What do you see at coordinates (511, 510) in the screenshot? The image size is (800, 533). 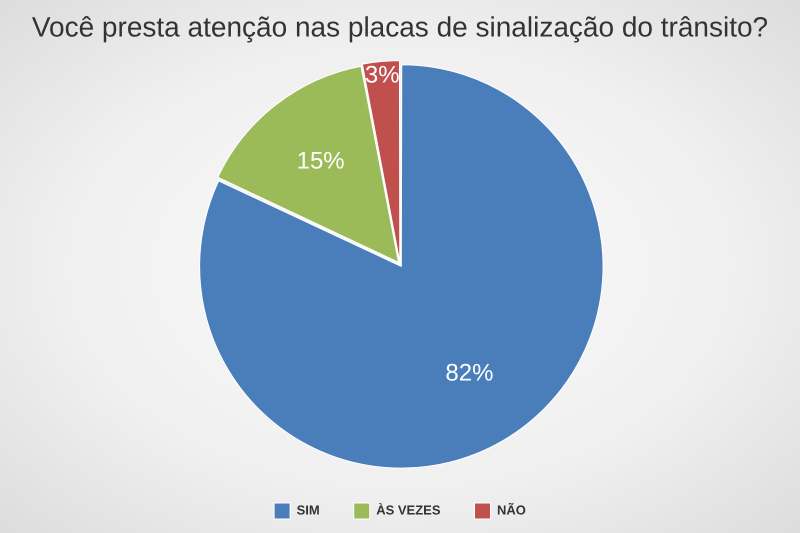 I see `legend-label: NÃO` at bounding box center [511, 510].